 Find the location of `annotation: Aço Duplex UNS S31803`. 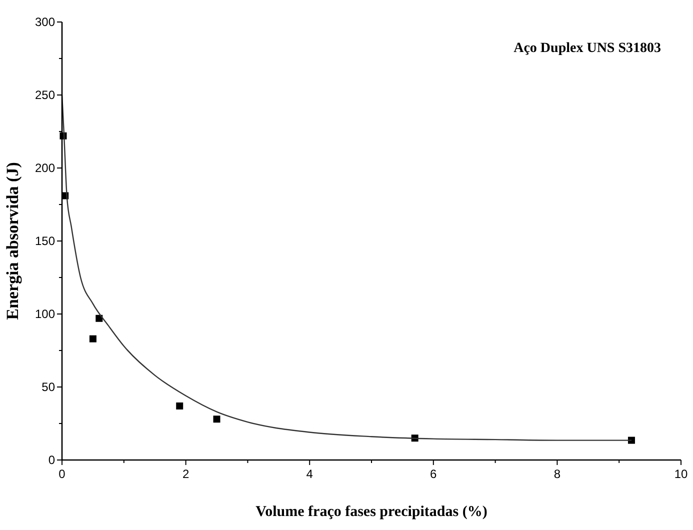

annotation: Aço Duplex UNS S31803 is located at coordinates (587, 48).